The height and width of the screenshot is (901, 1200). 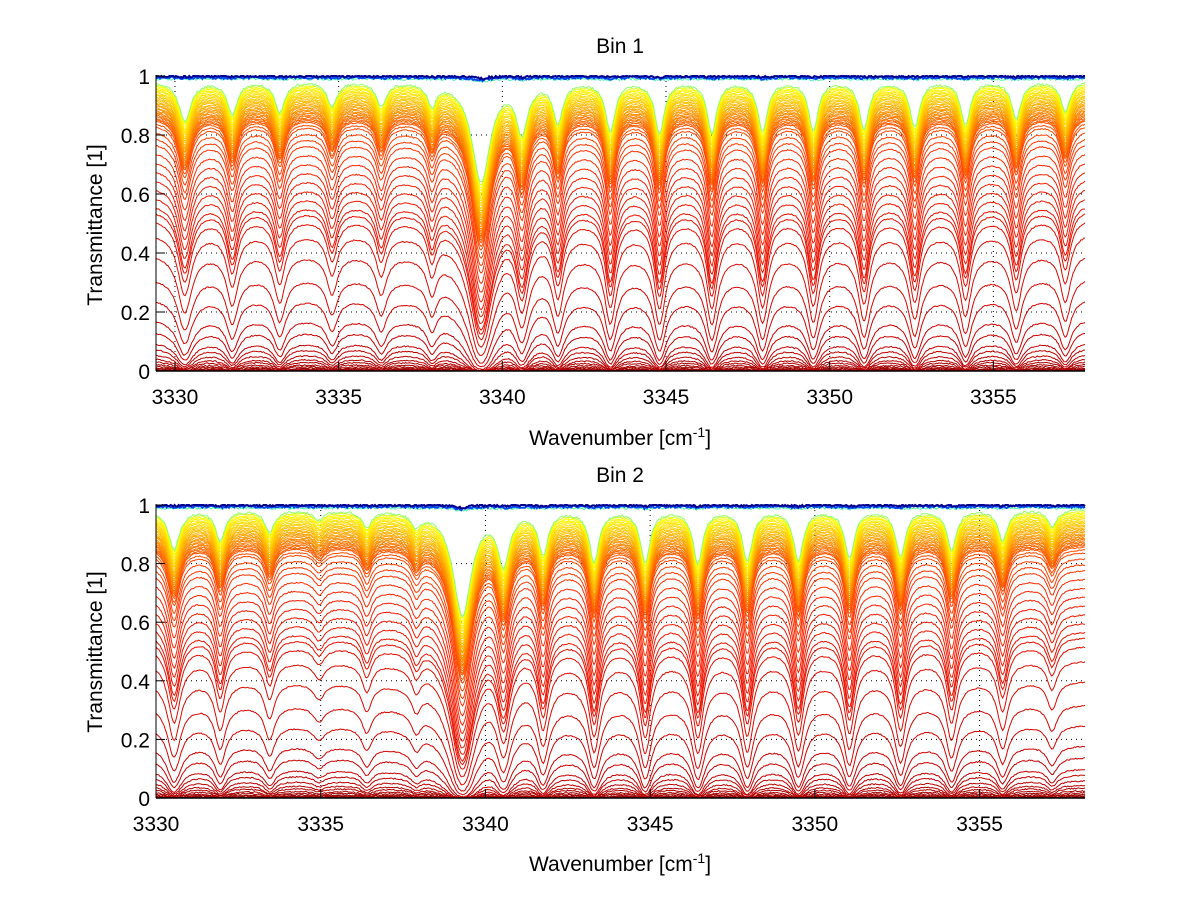 I want to click on x-ticks: 3330 3335 3340 3345 3350 3355, so click(x=584, y=385).